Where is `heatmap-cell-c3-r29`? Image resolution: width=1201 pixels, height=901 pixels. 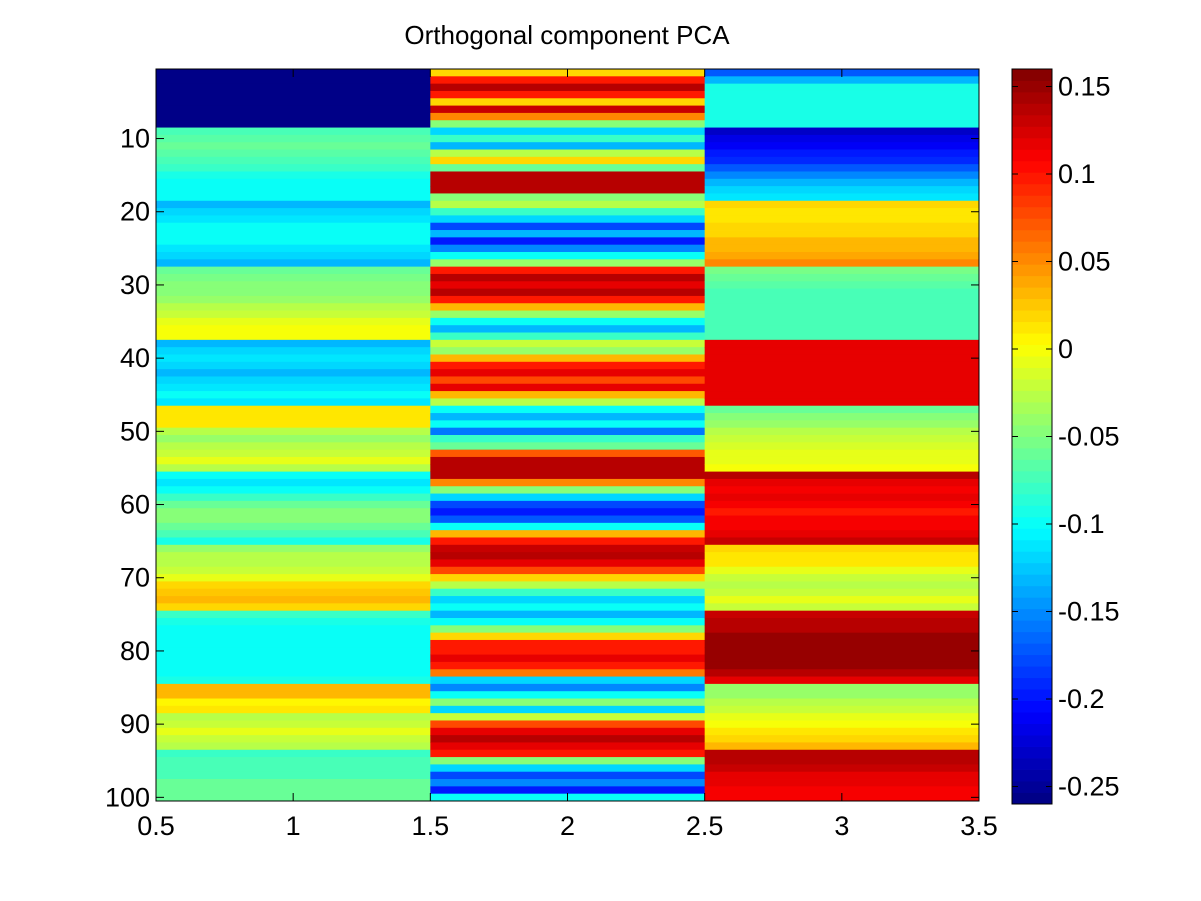 heatmap-cell-c3-r29 is located at coordinates (842, 277).